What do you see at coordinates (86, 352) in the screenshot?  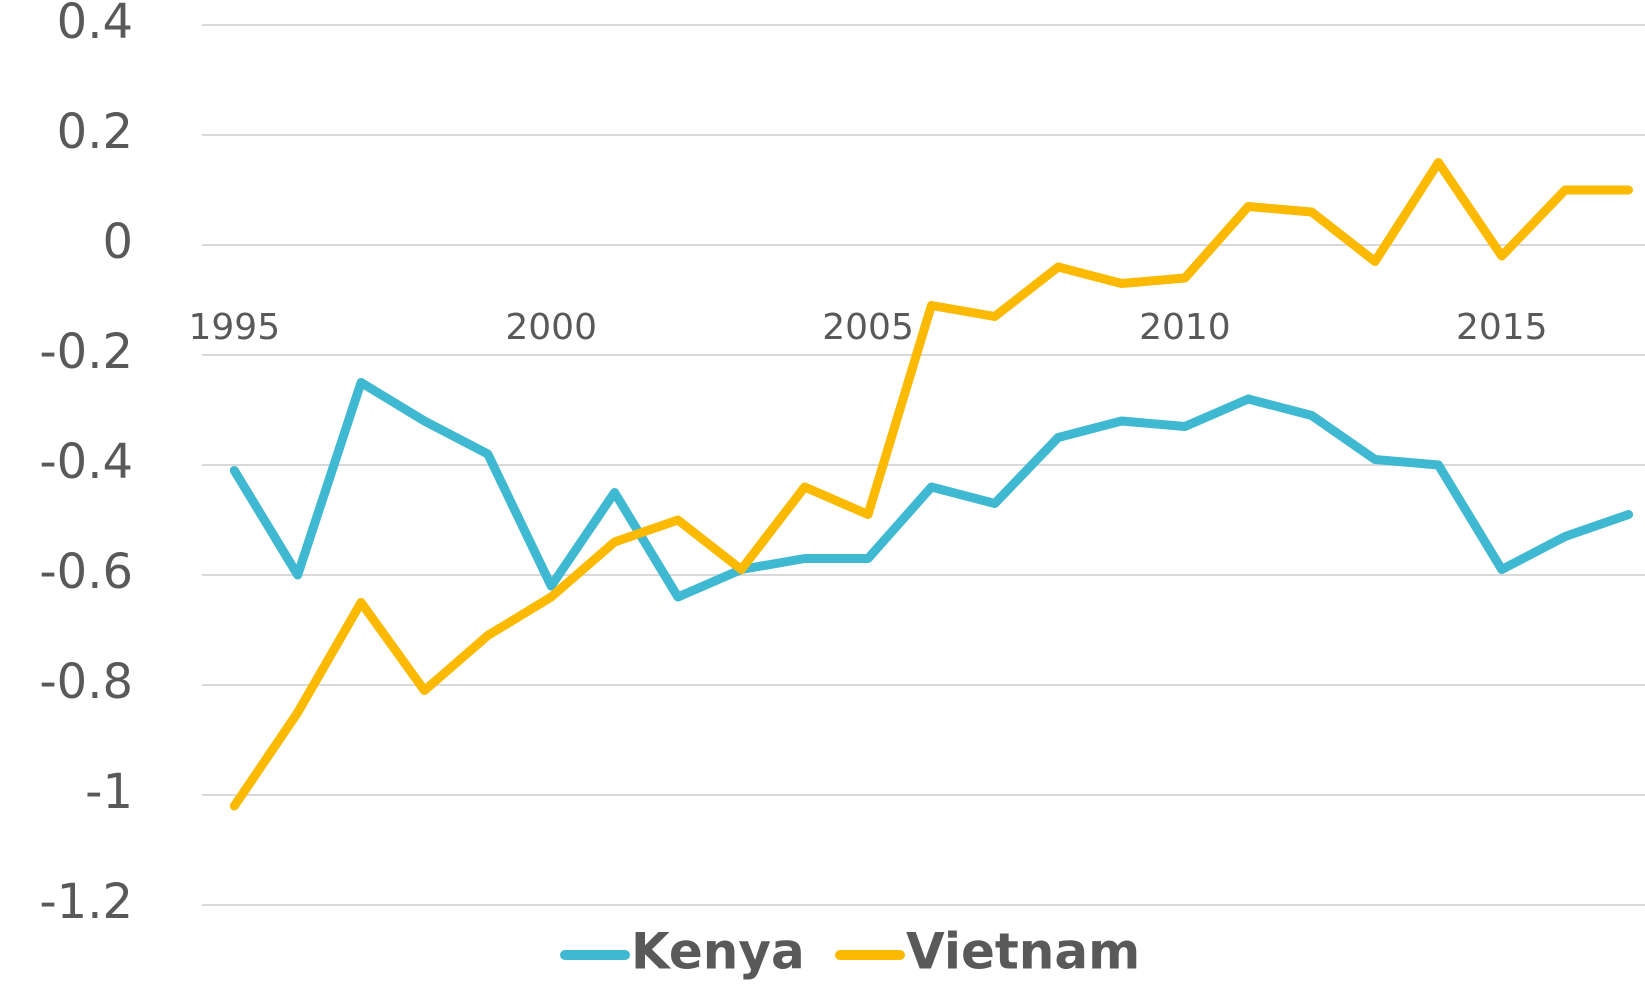 I see `y-tick-label: -0.2` at bounding box center [86, 352].